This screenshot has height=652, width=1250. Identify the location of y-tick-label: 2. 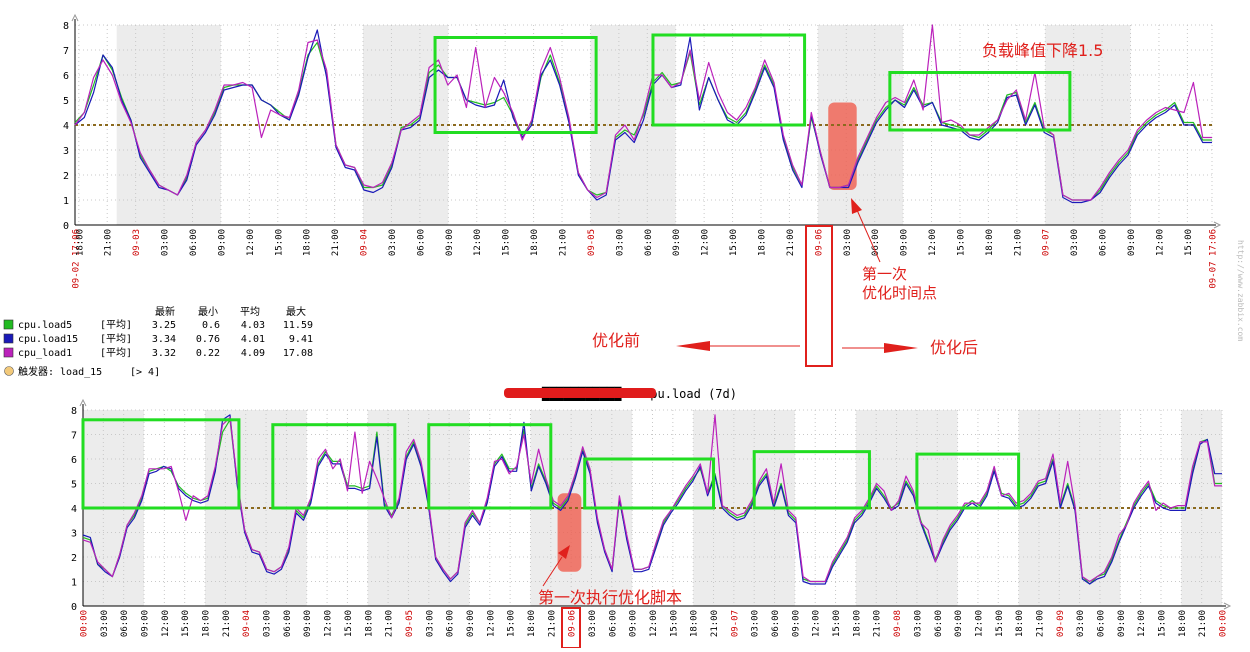
(66, 176).